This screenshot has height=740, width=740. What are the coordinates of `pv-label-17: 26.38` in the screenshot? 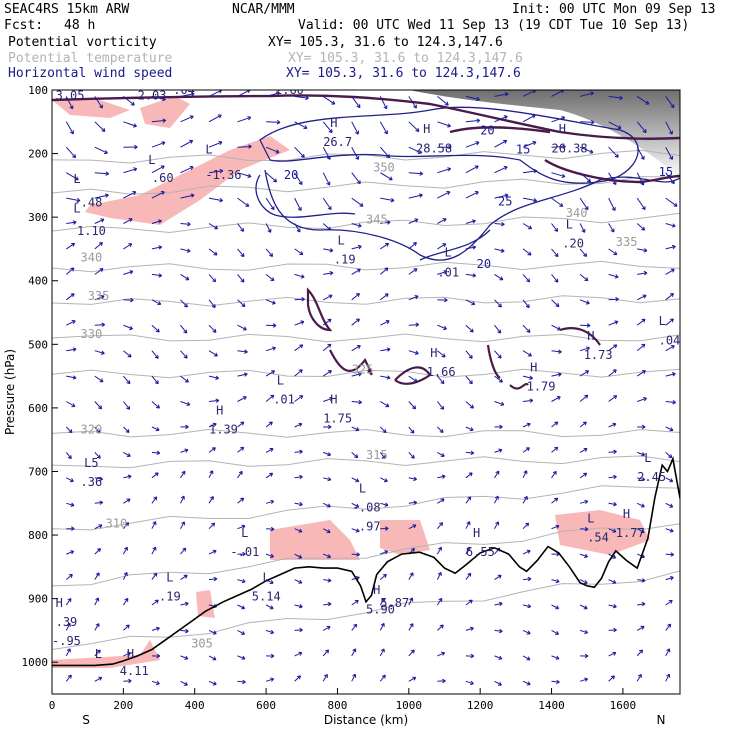 It's located at (570, 148).